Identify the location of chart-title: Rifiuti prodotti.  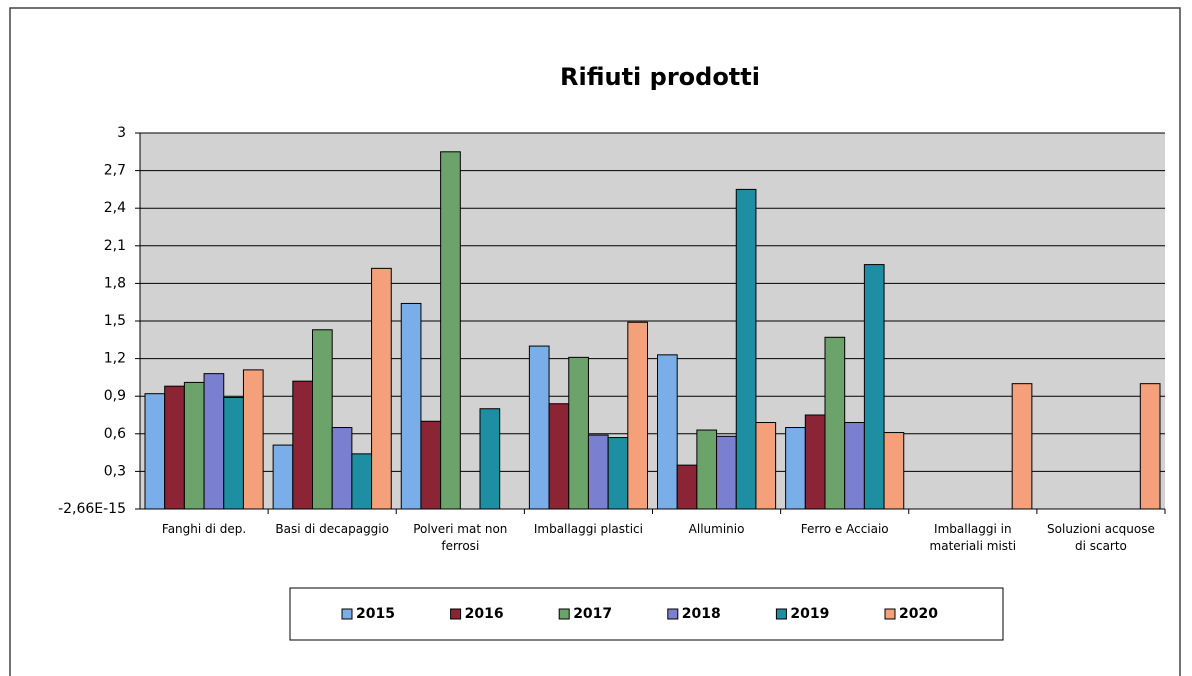
(660, 77).